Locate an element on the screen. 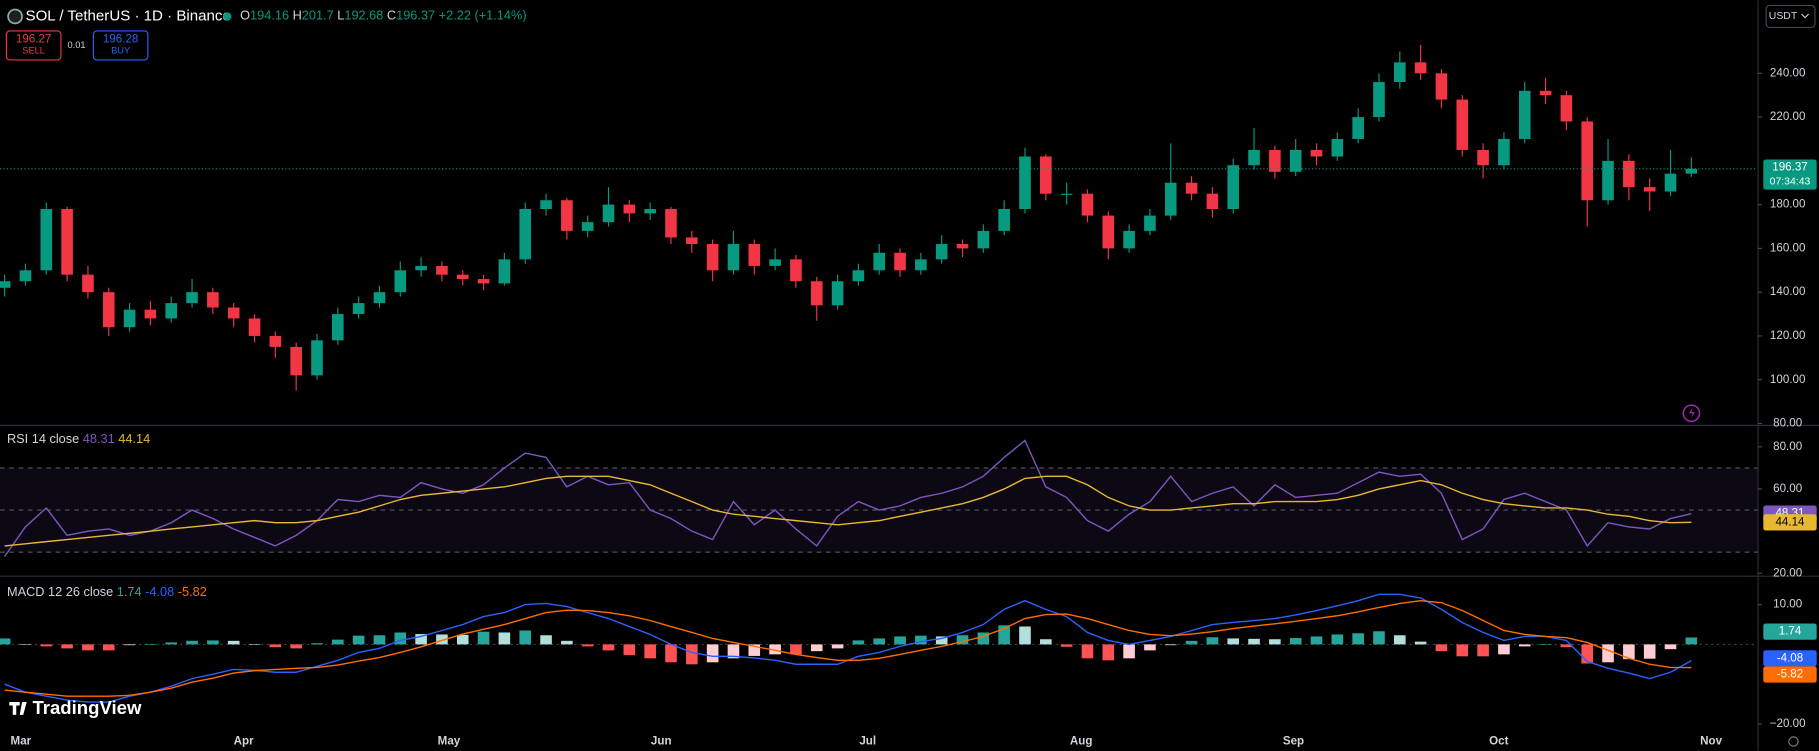 The height and width of the screenshot is (751, 1819). macd-title: MACD 12 26 close 1.74 -4.08 -5.82 is located at coordinates (107, 591).